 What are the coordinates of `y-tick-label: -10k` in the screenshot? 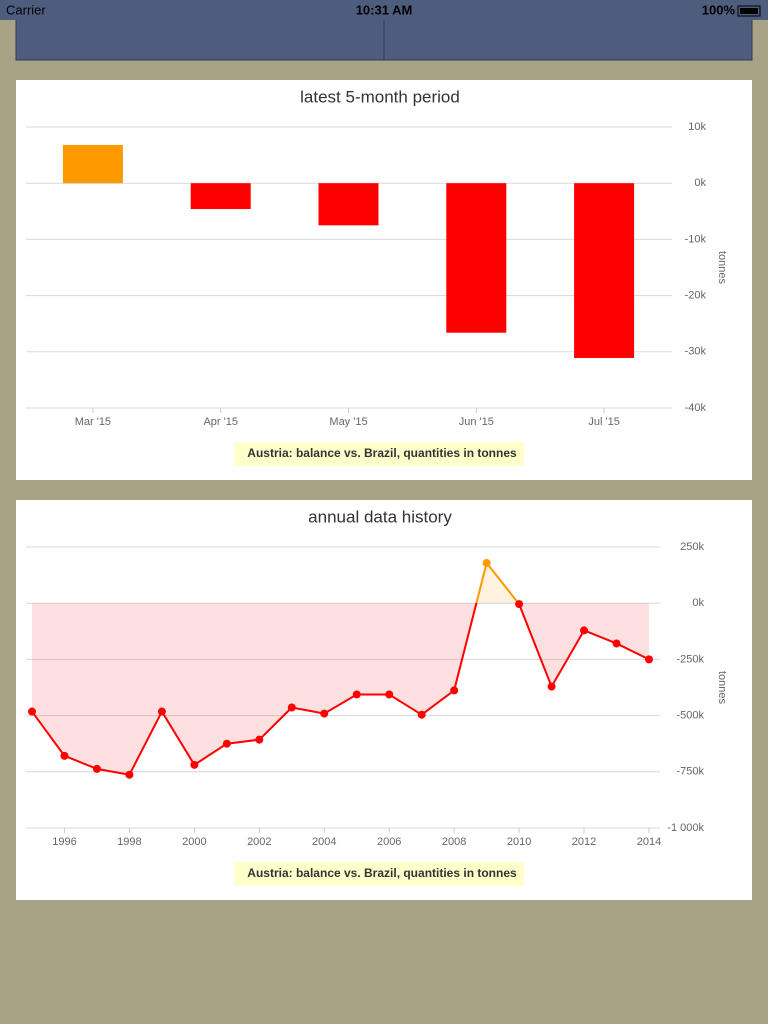 It's located at (696, 239).